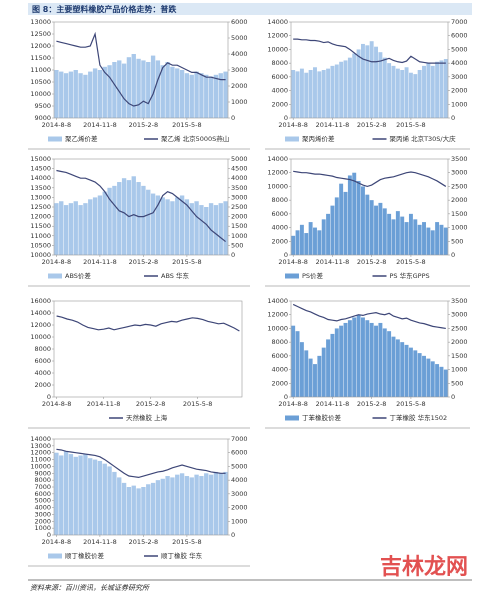 The image size is (499, 599). I want to click on legend-label: 聚丙烯价差, so click(318, 138).